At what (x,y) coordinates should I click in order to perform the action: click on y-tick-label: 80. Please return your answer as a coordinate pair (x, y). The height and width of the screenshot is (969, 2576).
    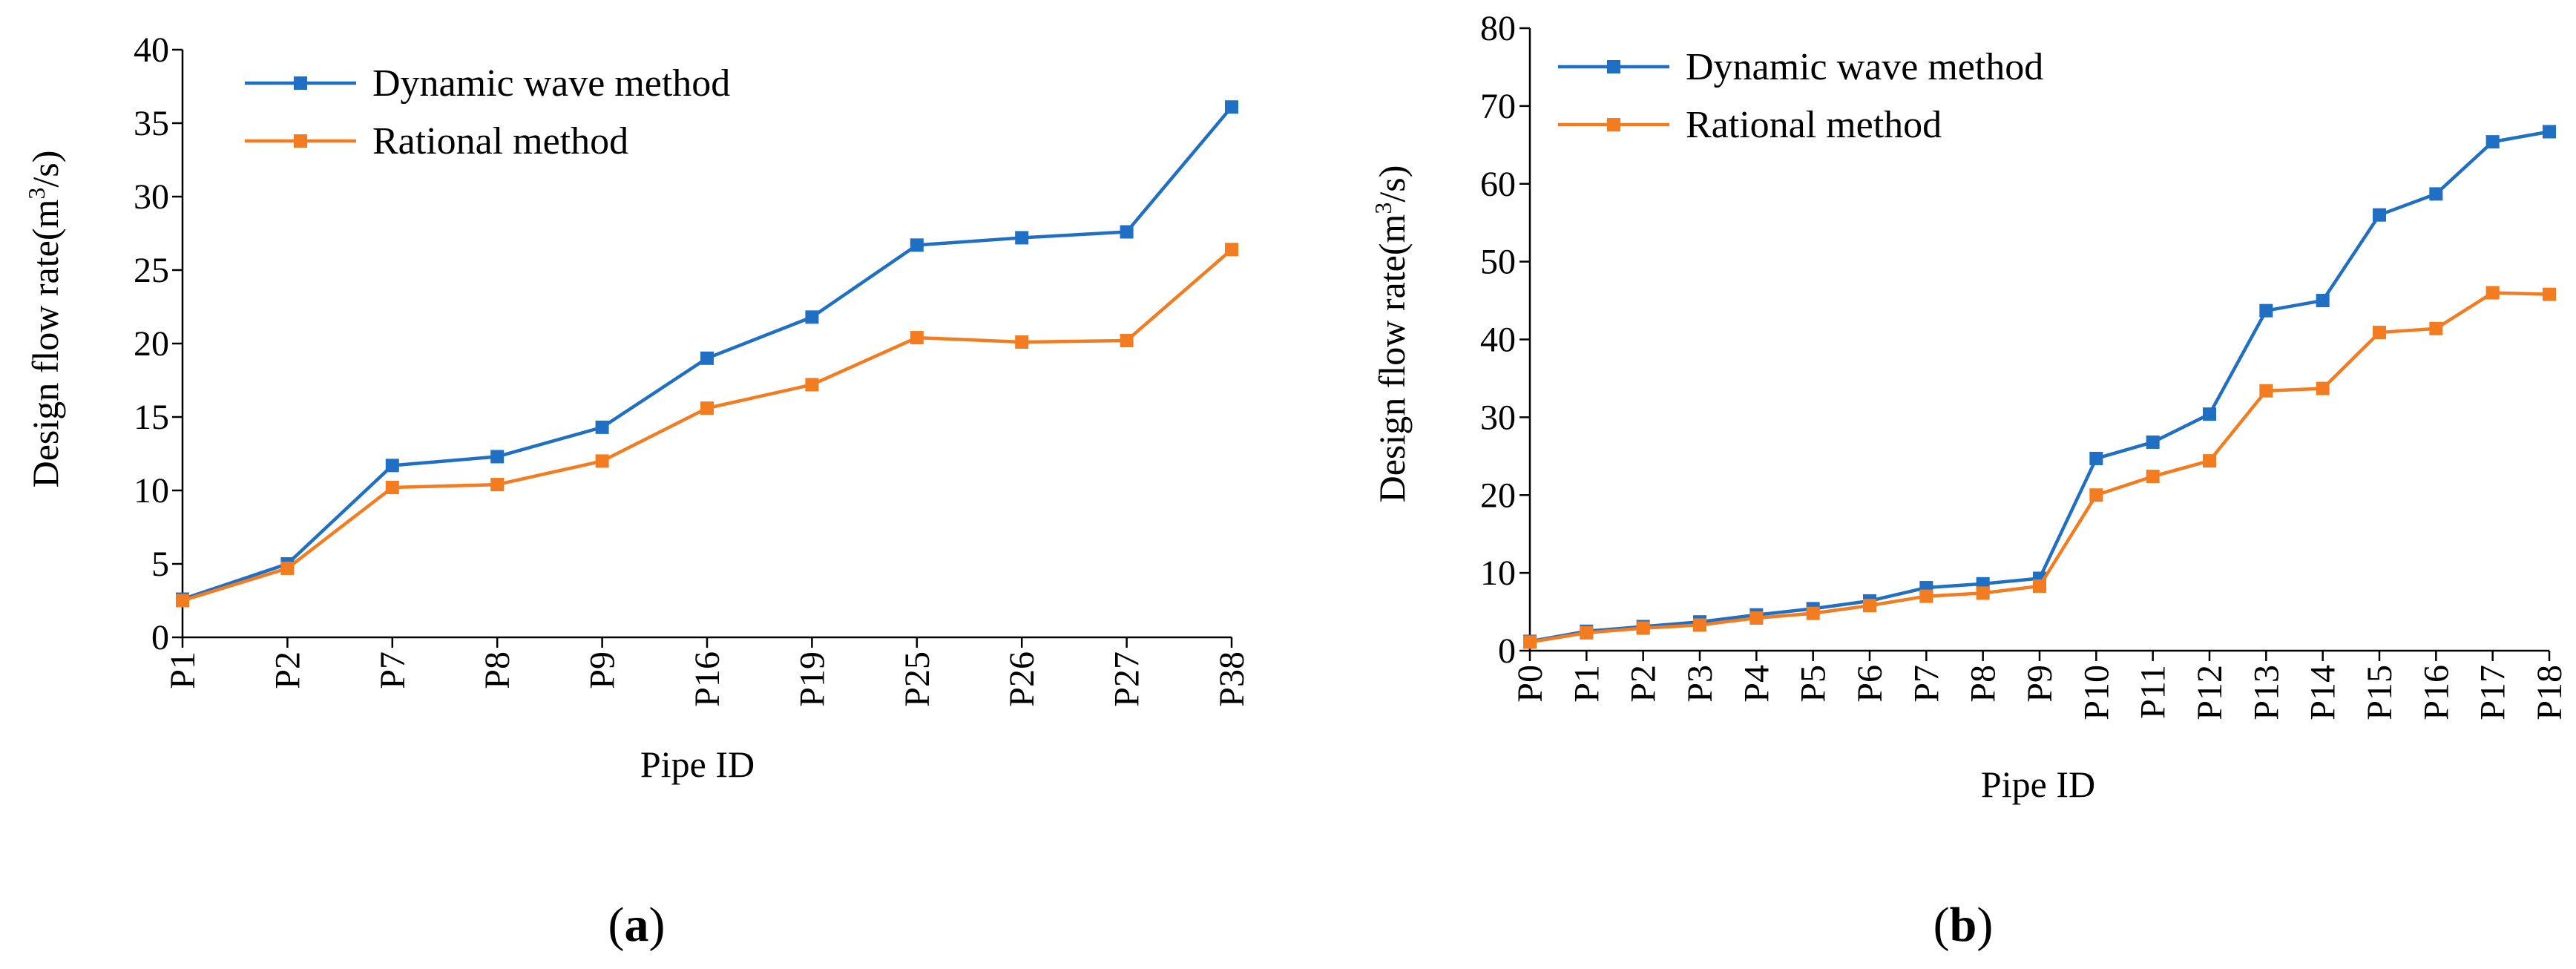
    Looking at the image, I should click on (1498, 28).